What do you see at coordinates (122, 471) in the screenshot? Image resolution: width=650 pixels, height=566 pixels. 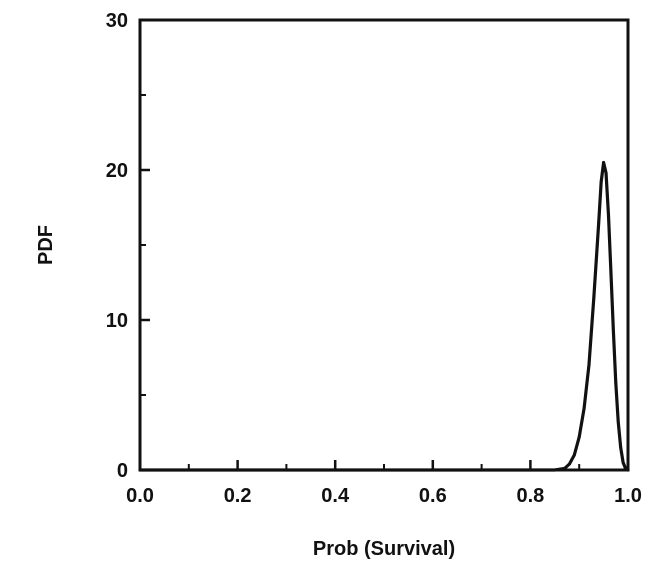 I see `y-tick-label: 0` at bounding box center [122, 471].